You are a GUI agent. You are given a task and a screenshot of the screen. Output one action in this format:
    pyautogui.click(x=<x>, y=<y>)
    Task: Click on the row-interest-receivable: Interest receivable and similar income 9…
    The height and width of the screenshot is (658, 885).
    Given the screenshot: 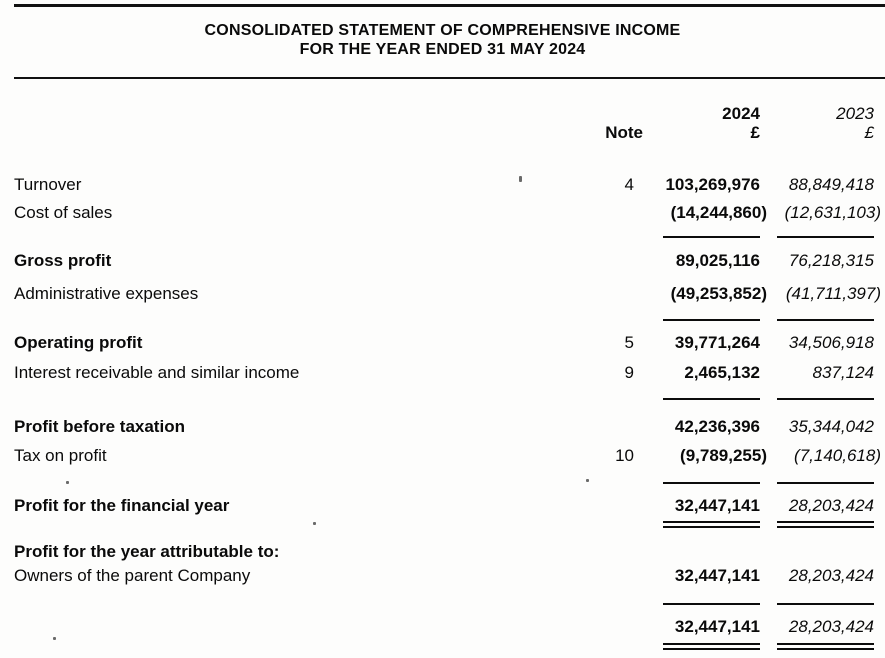 What is the action you would take?
    pyautogui.click(x=442, y=373)
    